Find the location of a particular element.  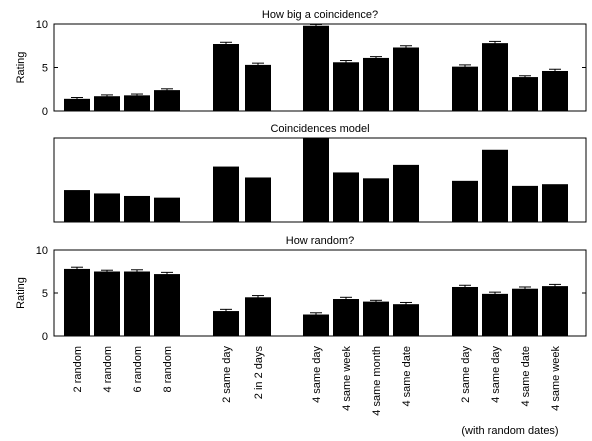

y-tick-label-how-big-a-coincidence: 10 is located at coordinates (42, 25).